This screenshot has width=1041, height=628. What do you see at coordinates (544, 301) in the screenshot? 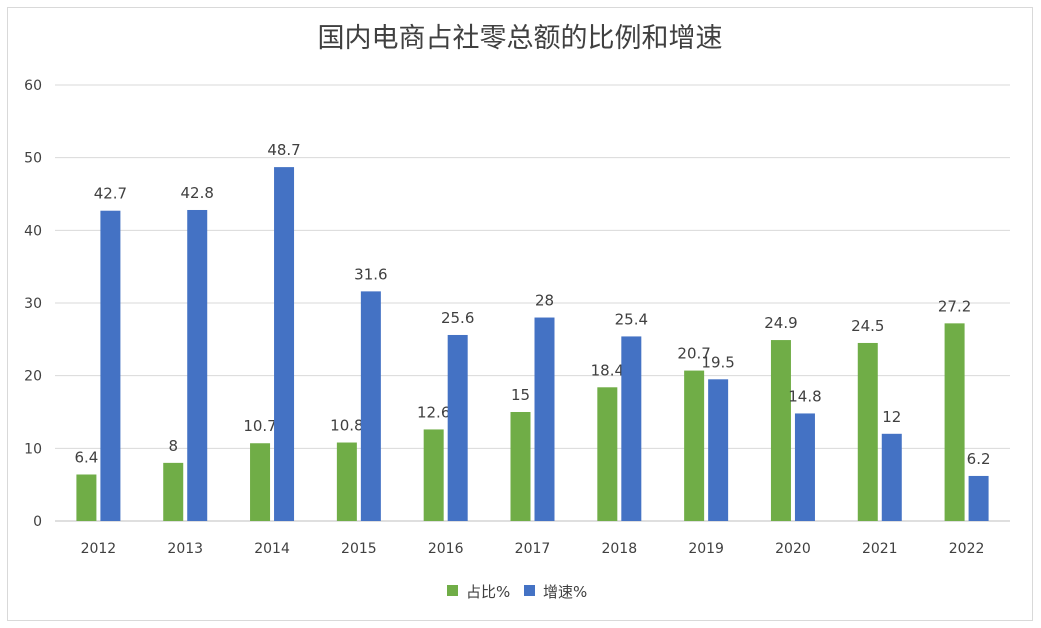
I see `data-label: 28` at bounding box center [544, 301].